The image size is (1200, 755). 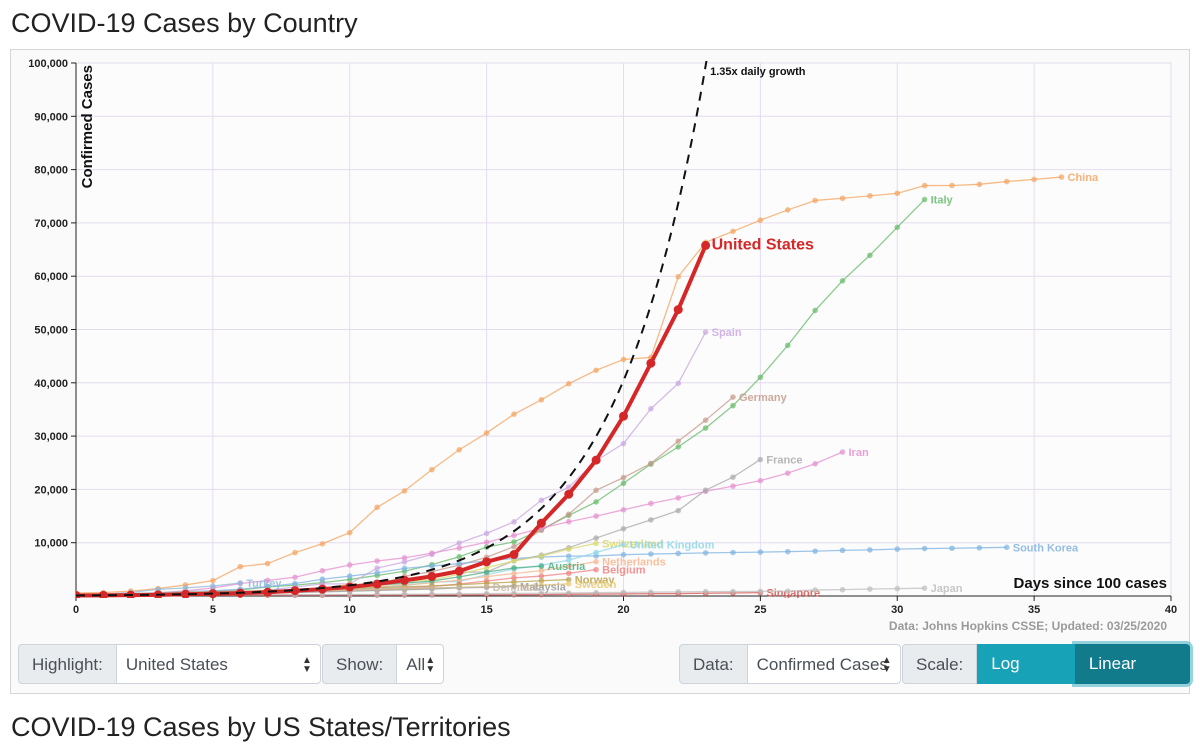 What do you see at coordinates (421, 664) in the screenshot?
I see `show-select: All ▲ ▼` at bounding box center [421, 664].